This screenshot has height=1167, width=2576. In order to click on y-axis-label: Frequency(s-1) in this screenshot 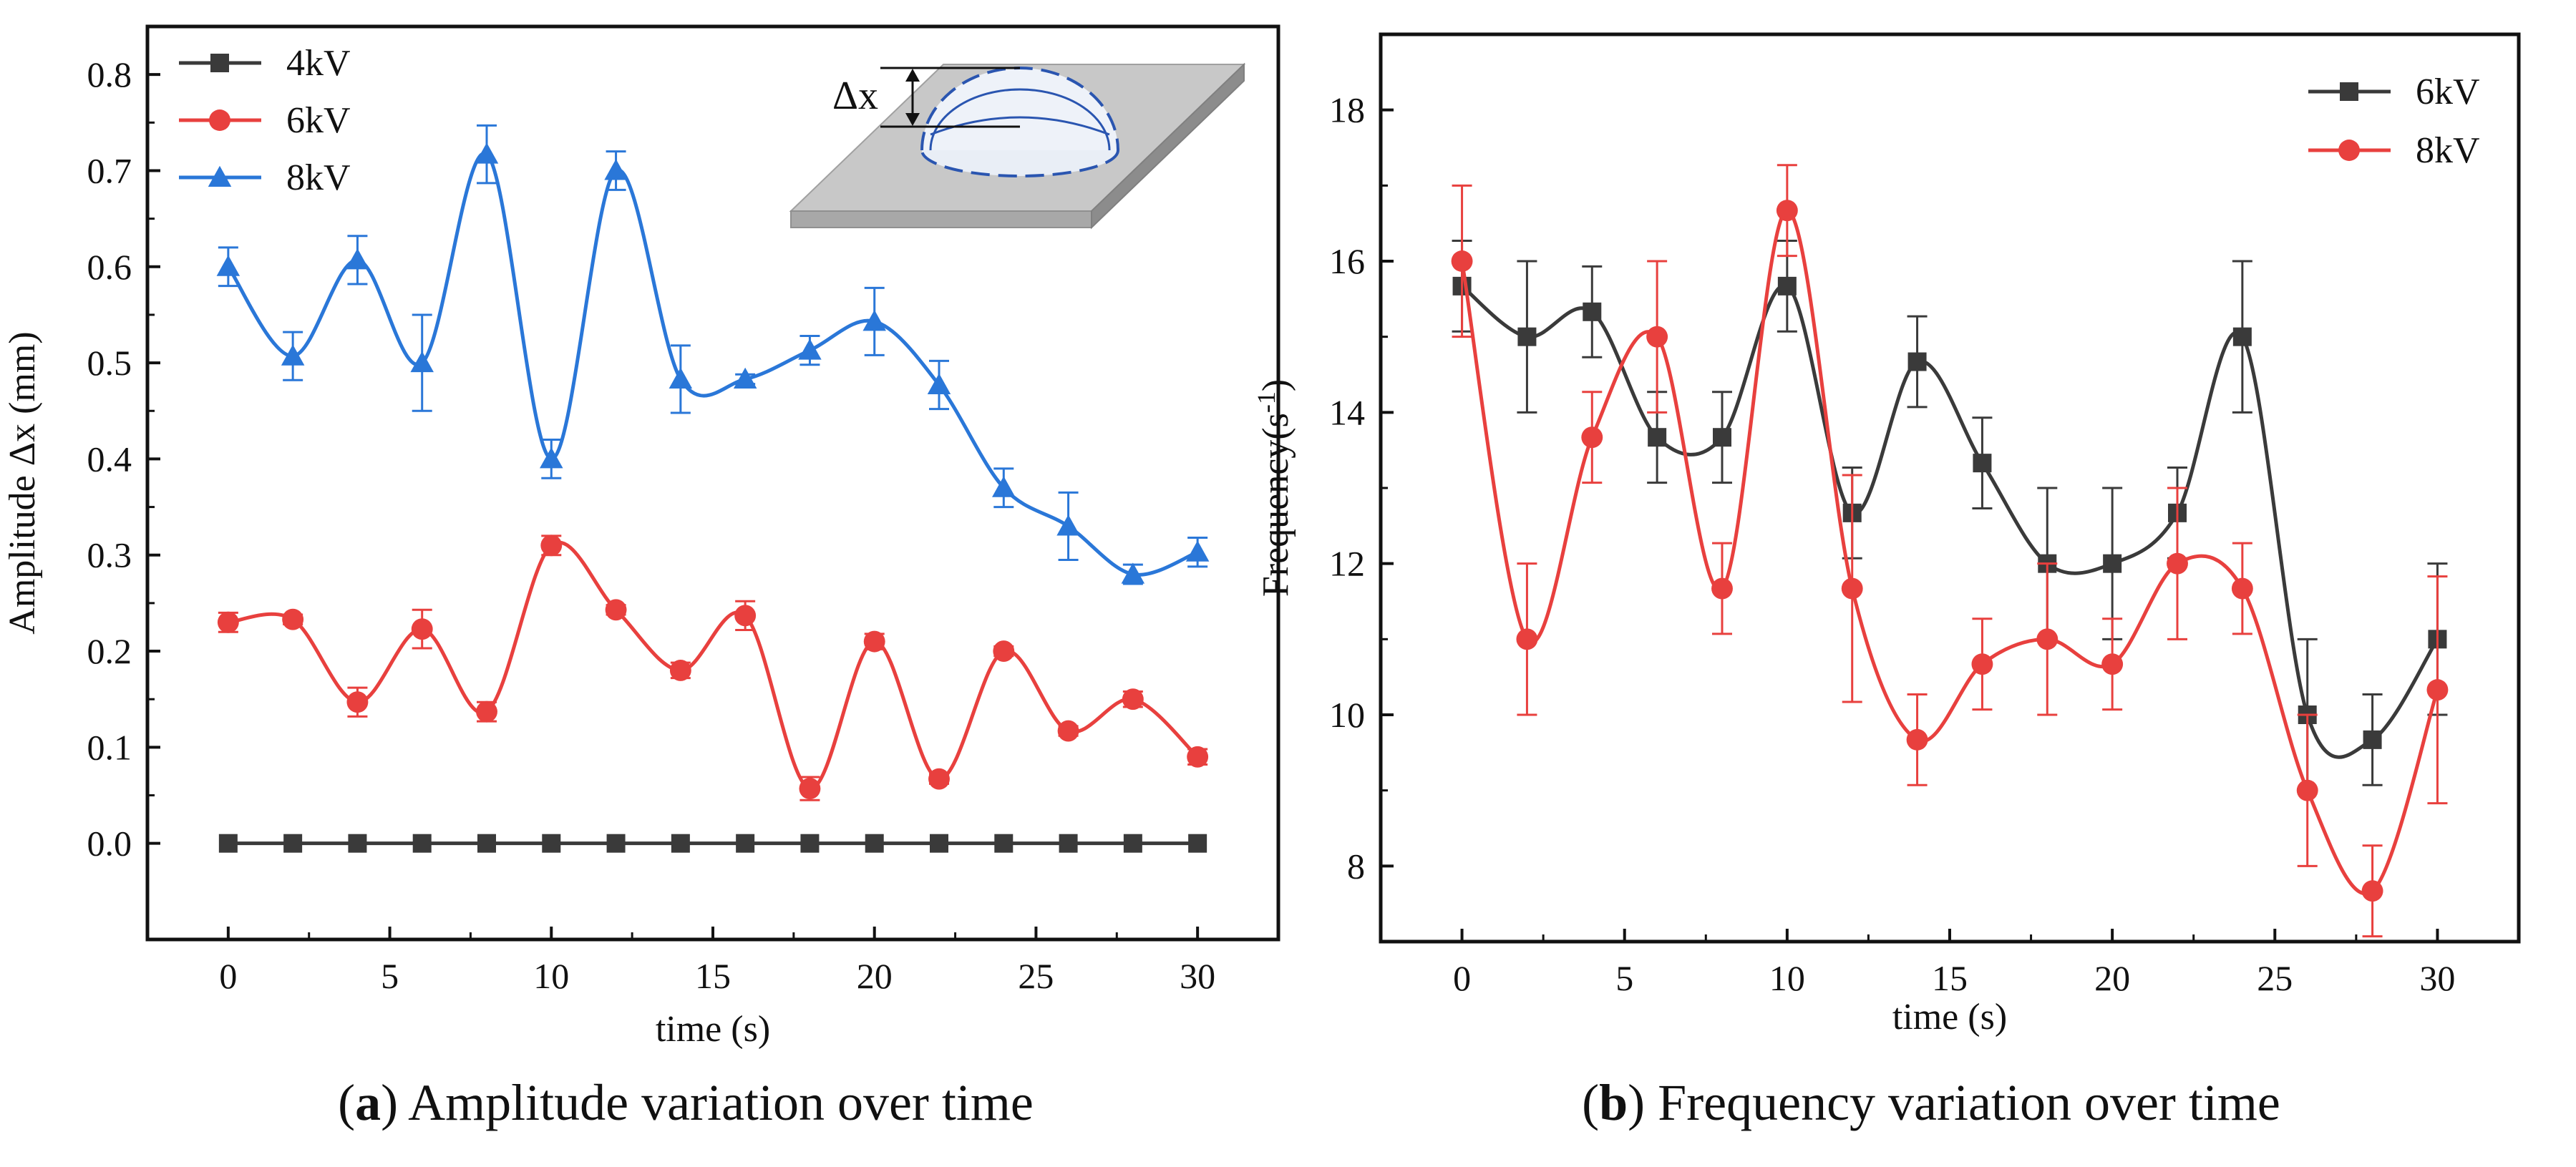, I will do `click(1274, 488)`.